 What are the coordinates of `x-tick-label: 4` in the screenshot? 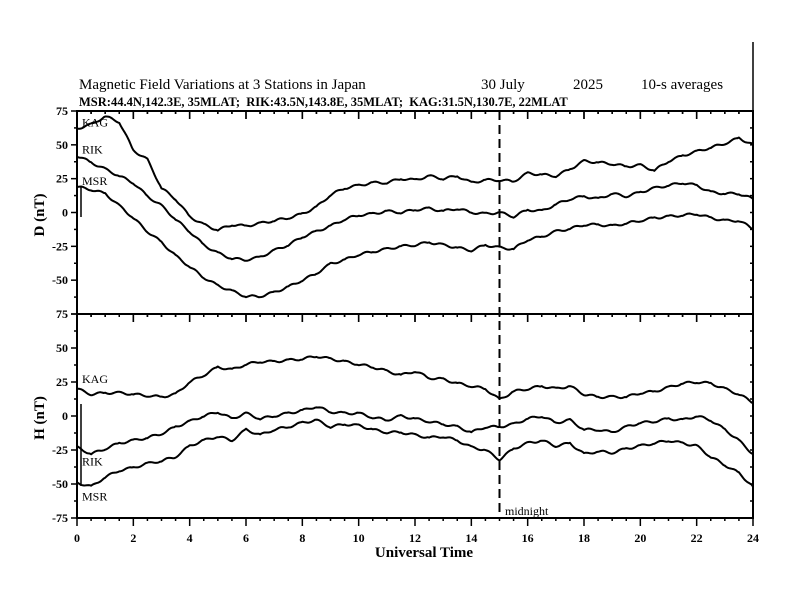 It's located at (190, 538).